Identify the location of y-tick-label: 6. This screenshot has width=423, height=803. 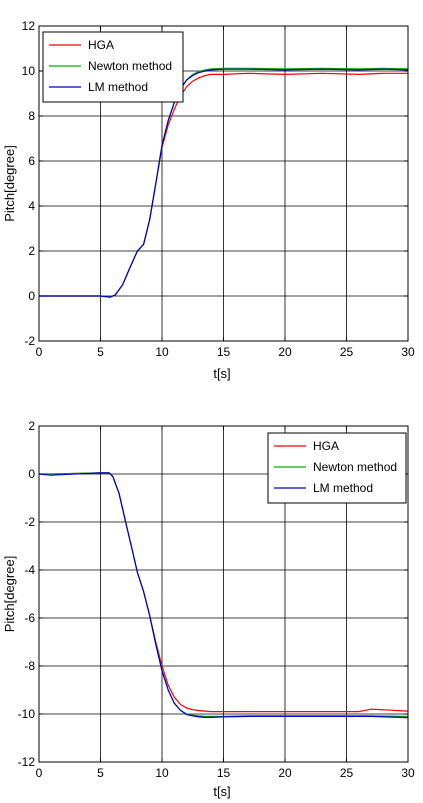
(31, 161).